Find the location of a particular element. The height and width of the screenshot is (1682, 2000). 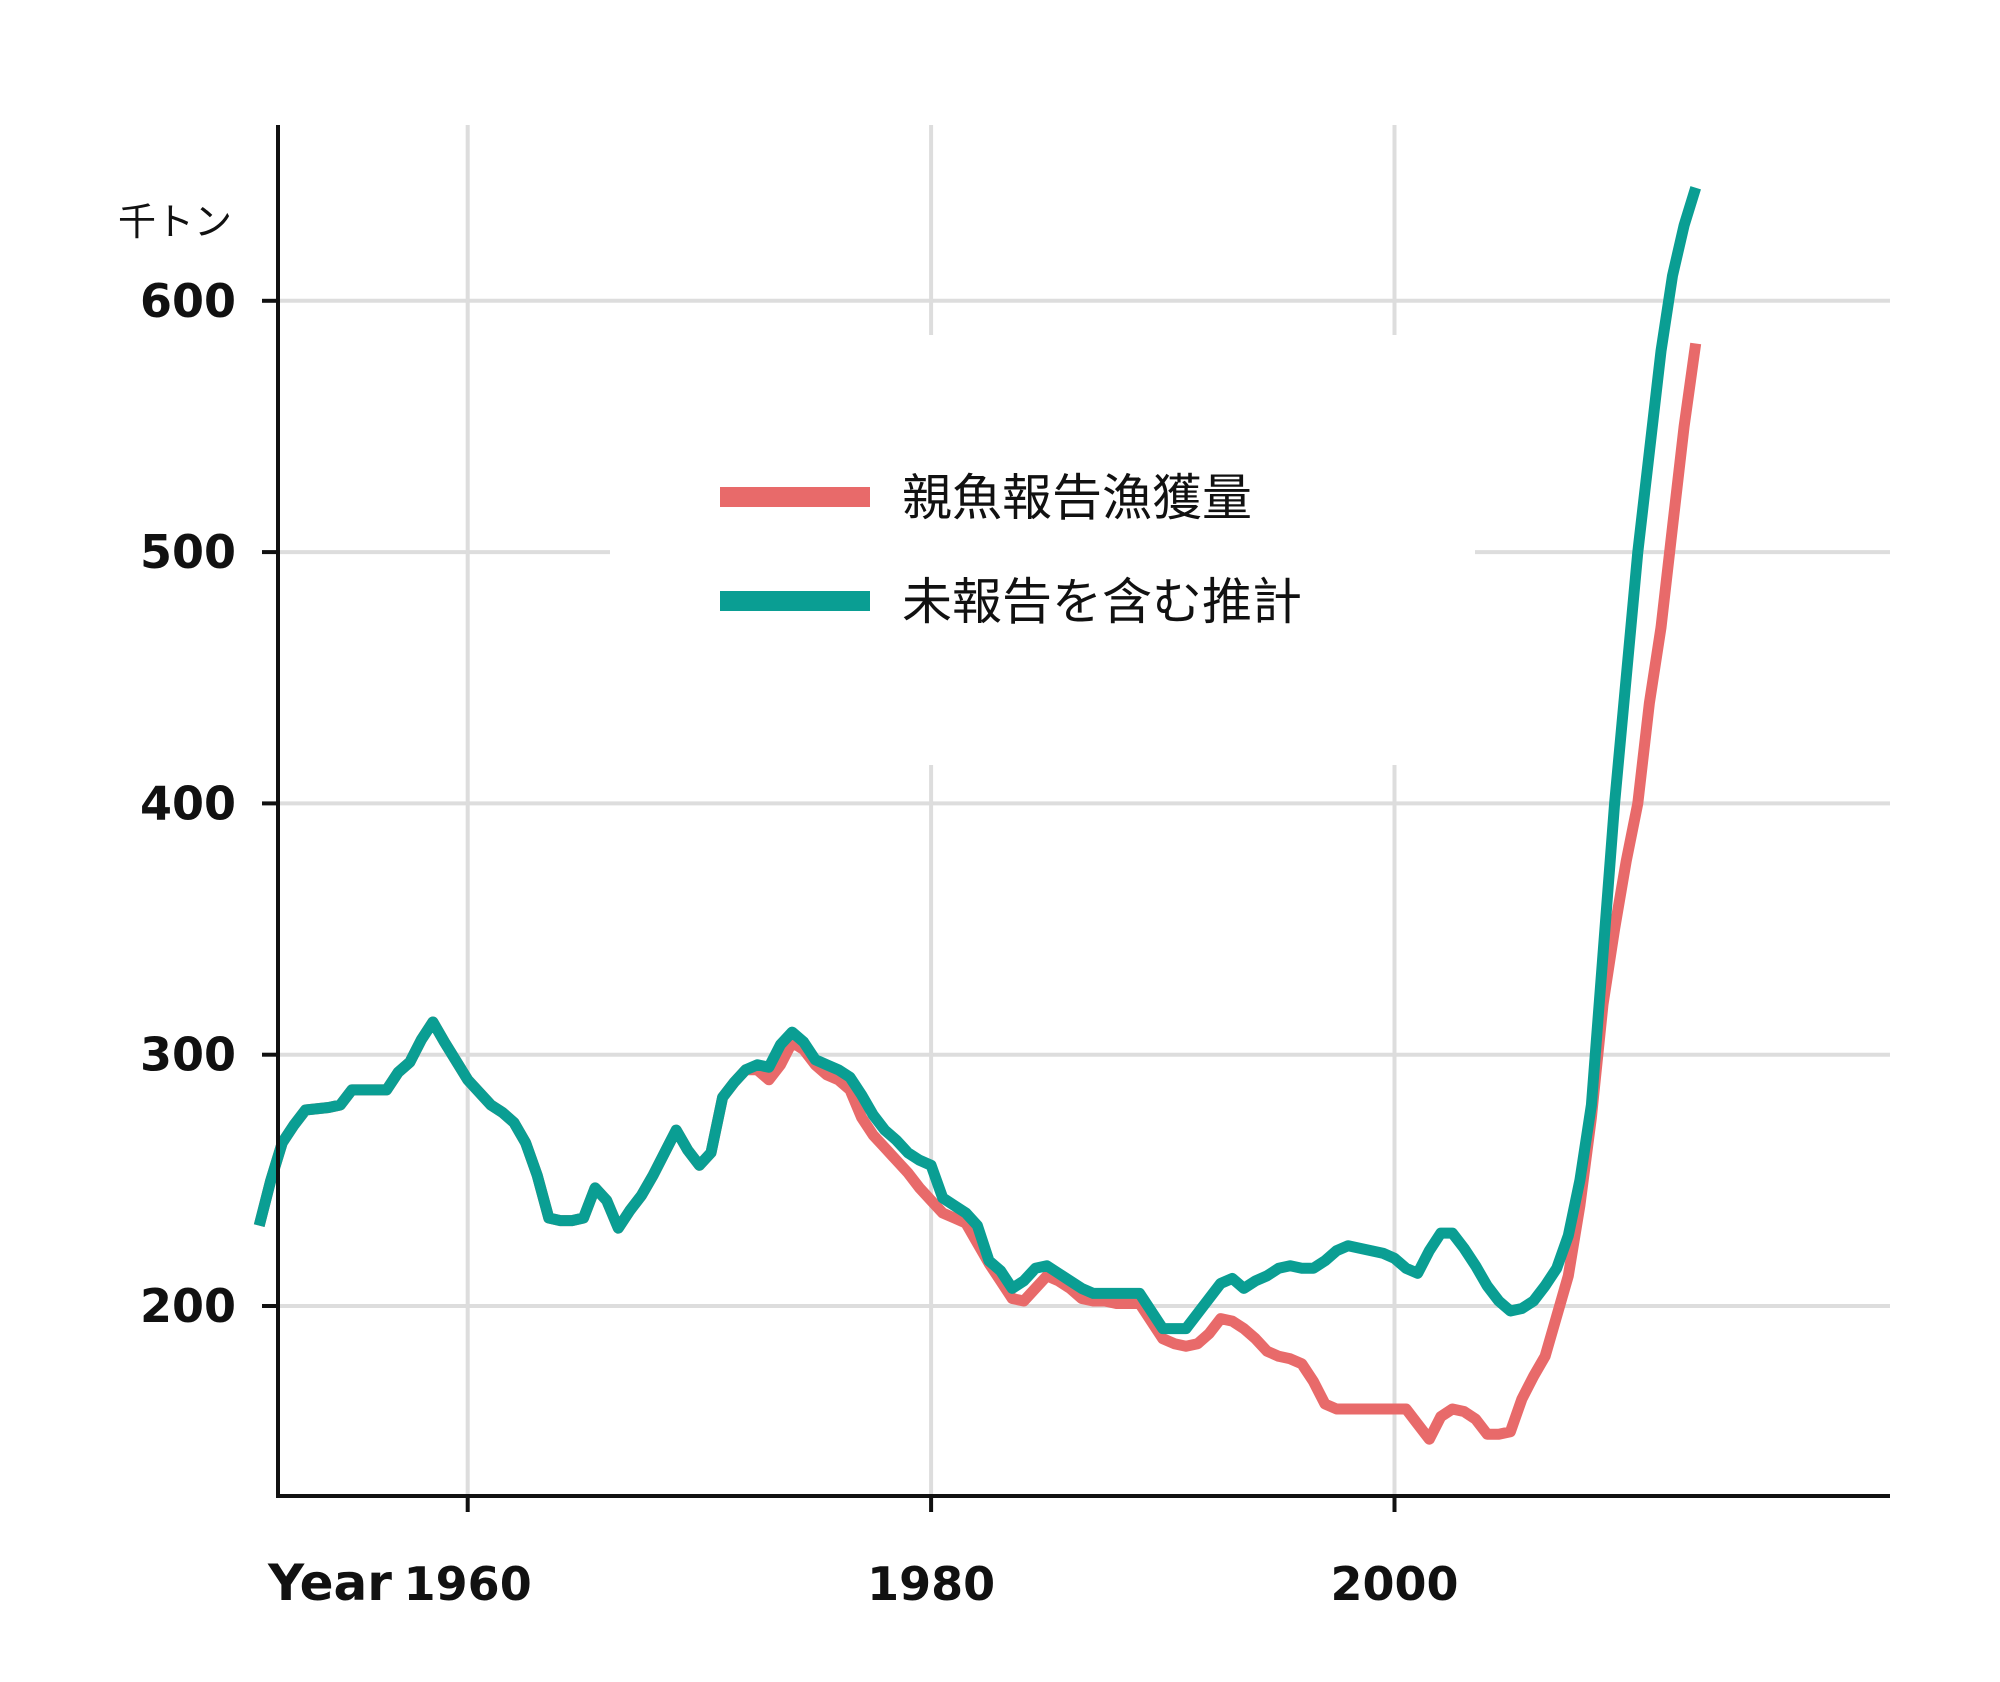

legend-background is located at coordinates (1042, 550).